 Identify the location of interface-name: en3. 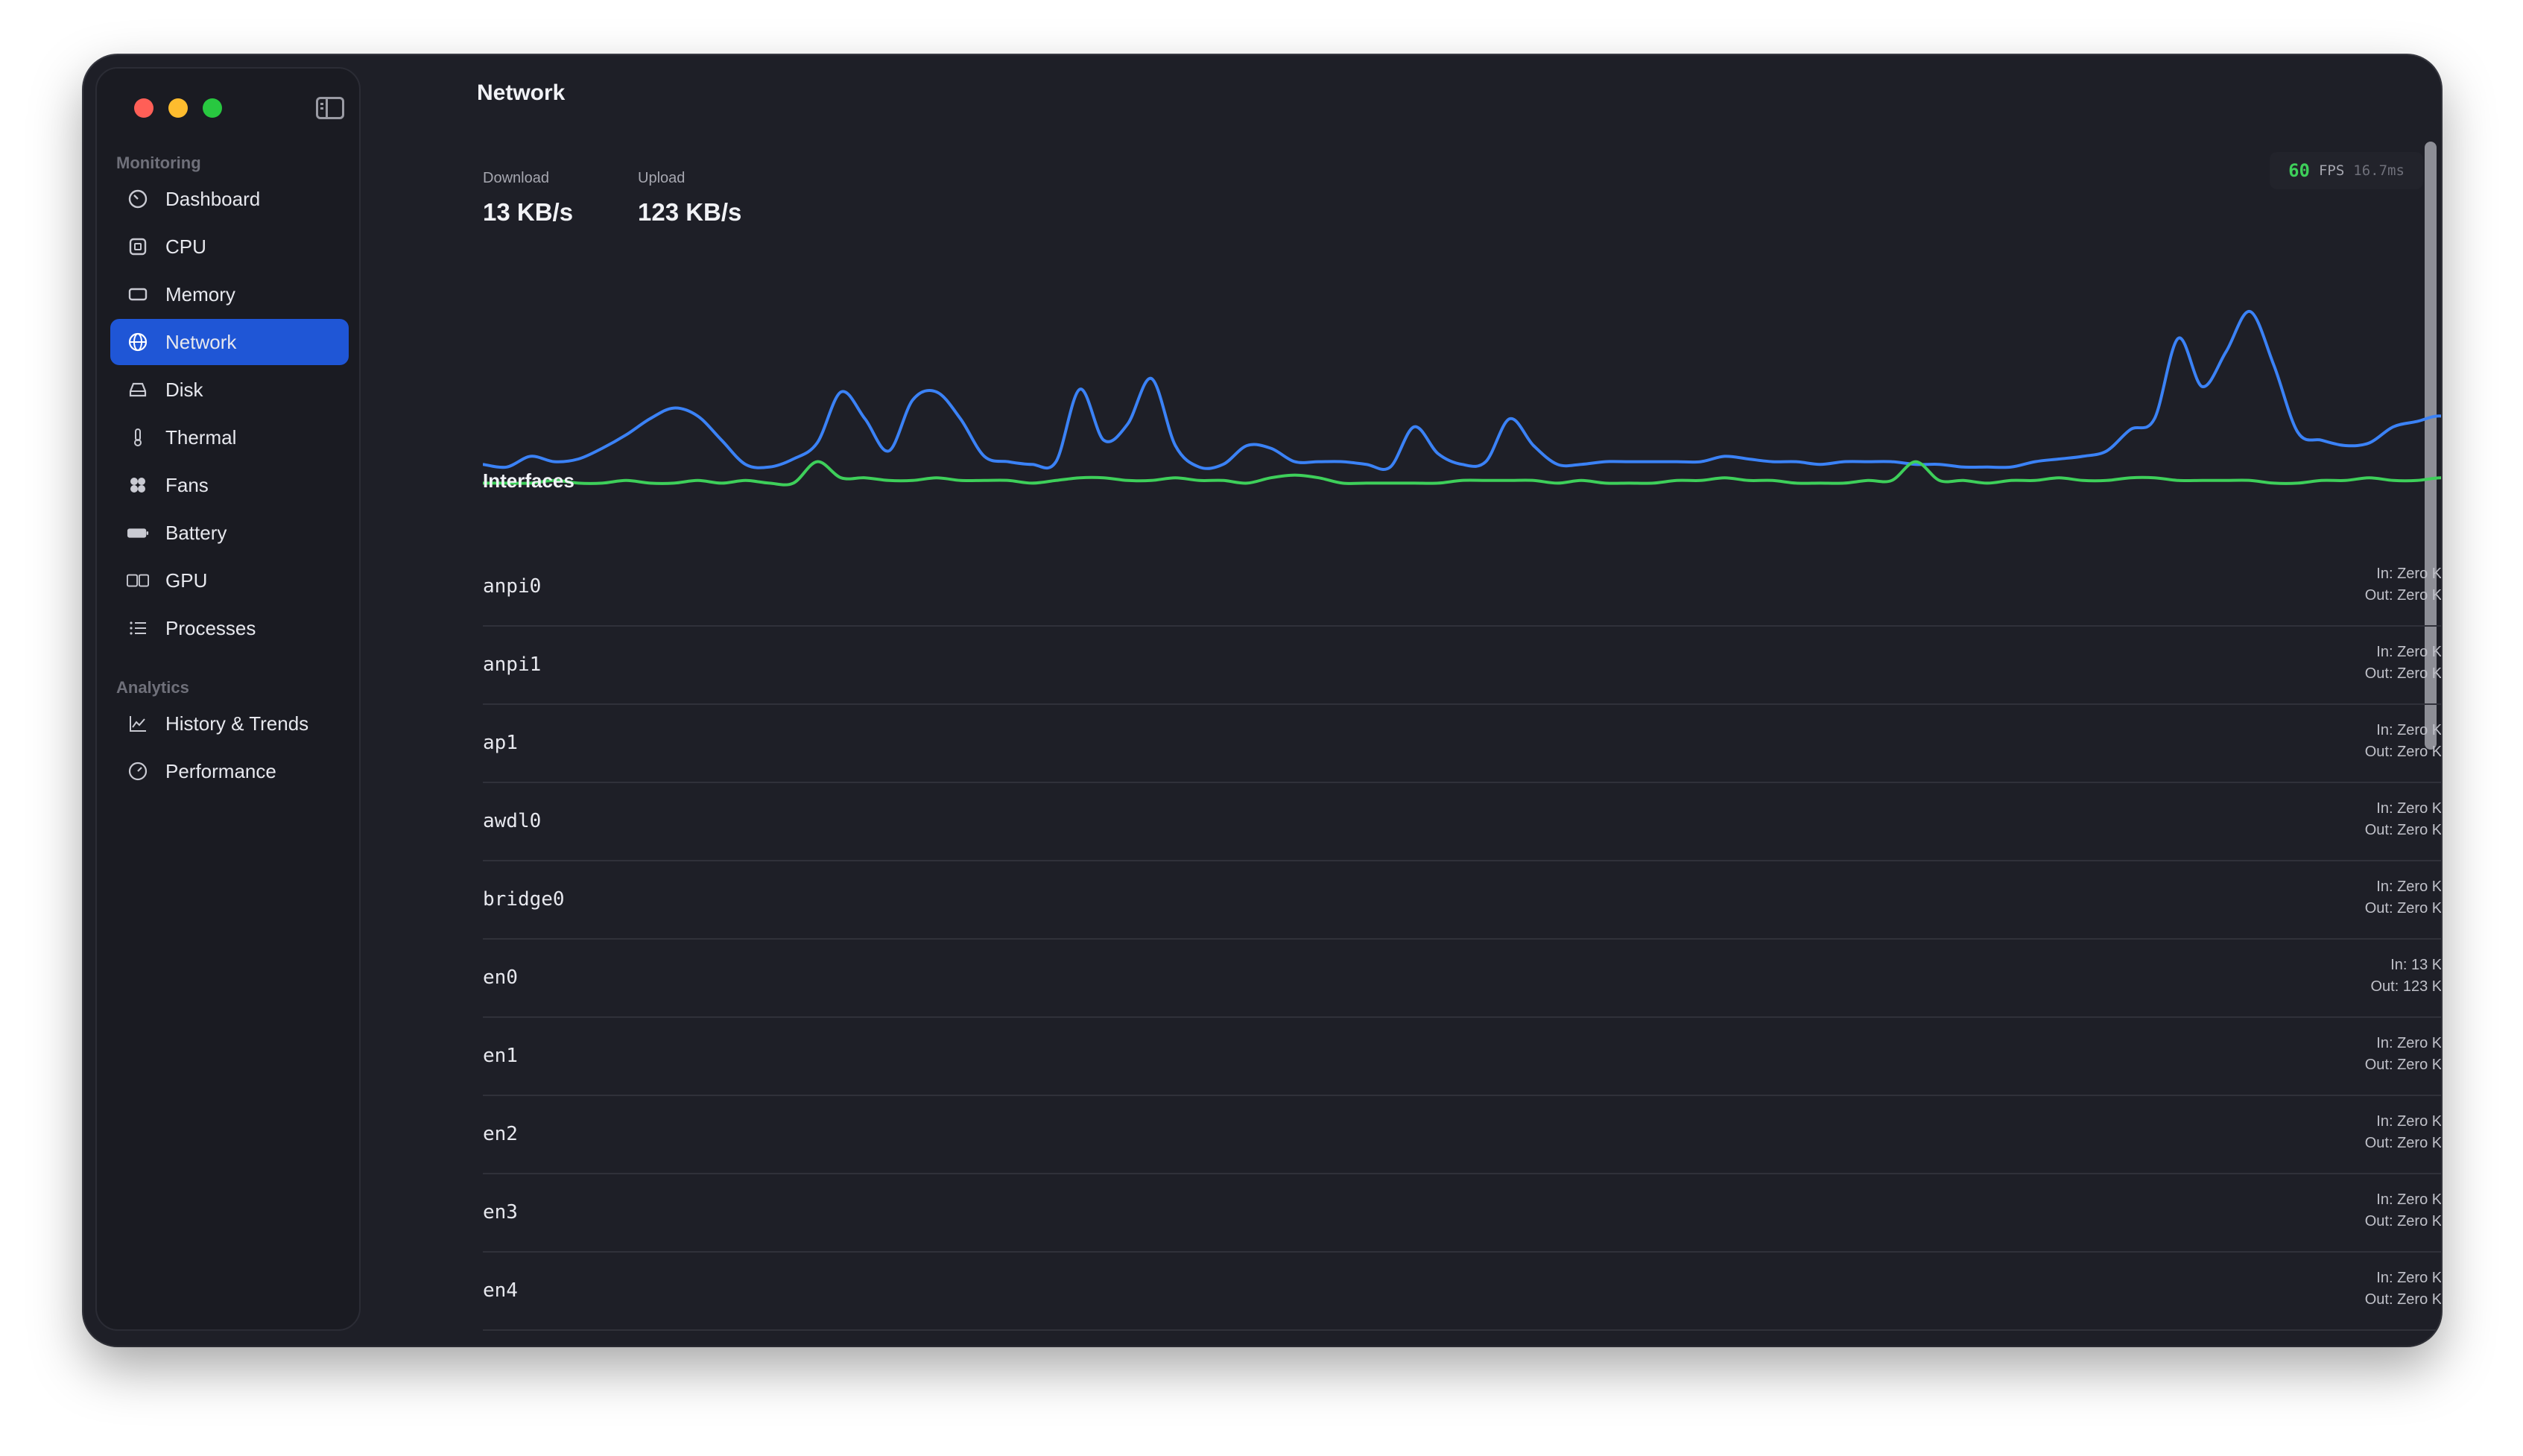
(500, 1212).